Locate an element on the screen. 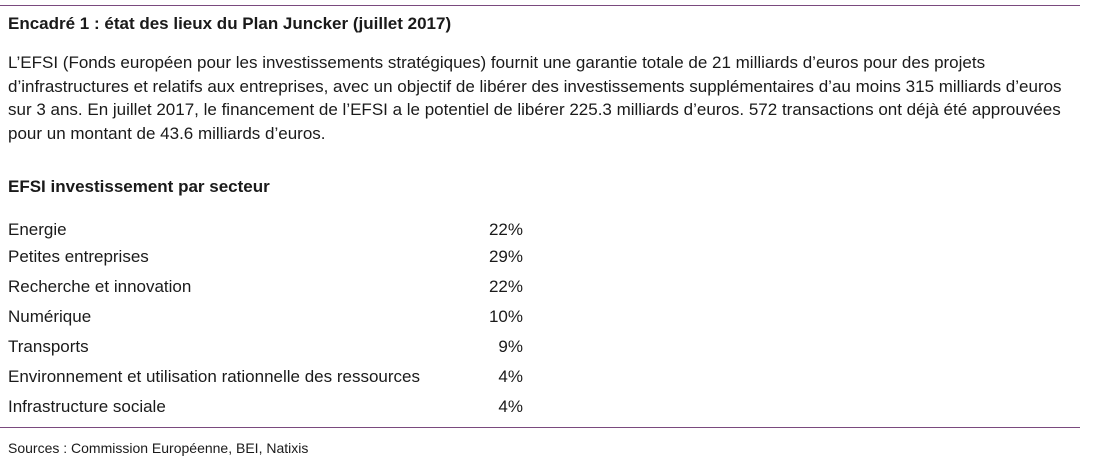  table-row: Numérique 10% is located at coordinates (265, 316).